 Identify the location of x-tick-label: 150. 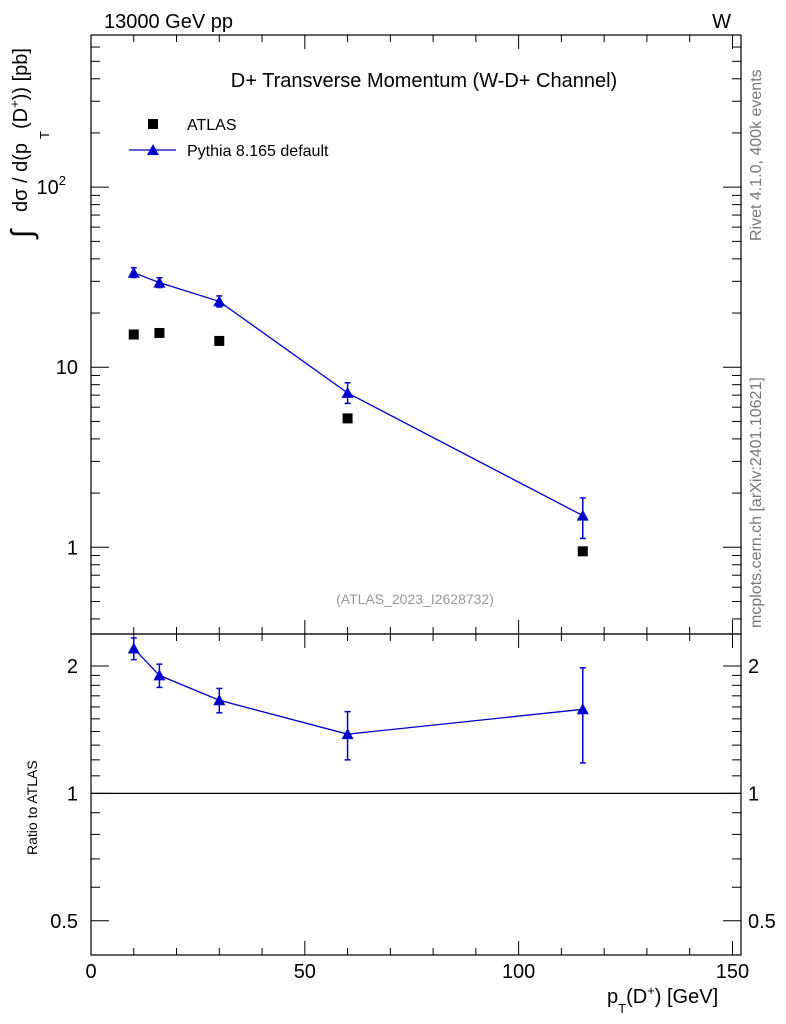
(732, 972).